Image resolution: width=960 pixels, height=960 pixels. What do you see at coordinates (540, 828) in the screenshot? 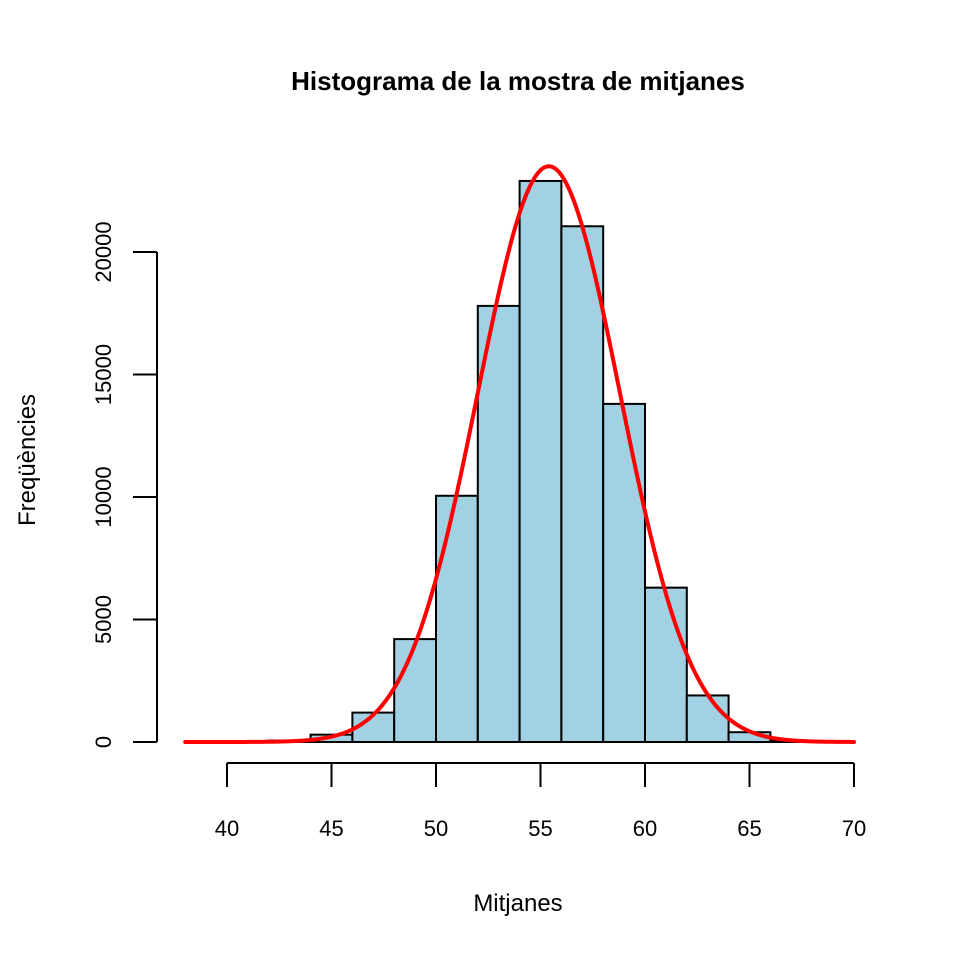
I see `x-tick-label: 55` at bounding box center [540, 828].